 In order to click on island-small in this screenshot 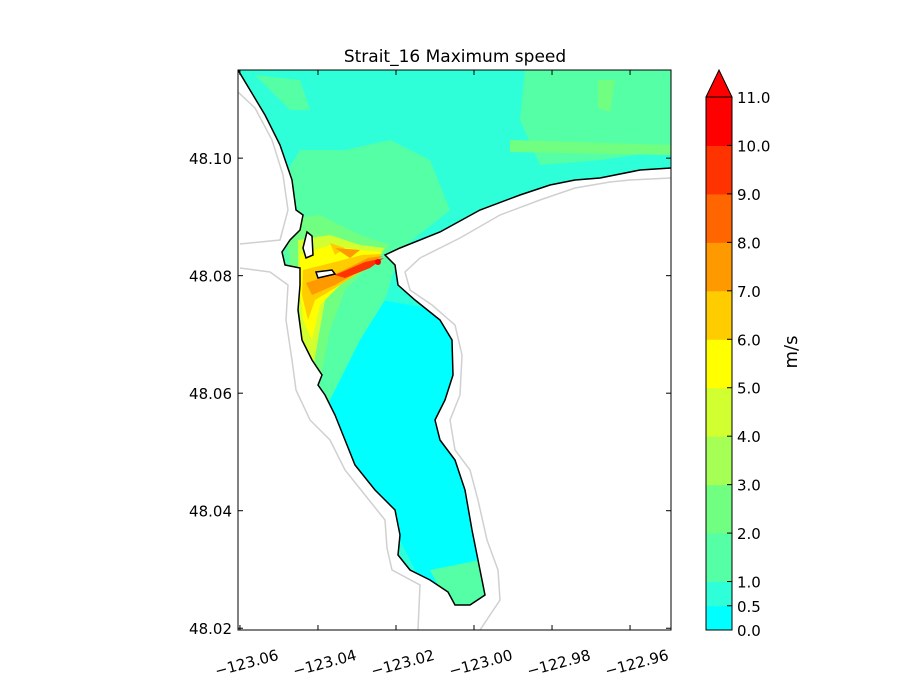, I will do `click(325, 274)`.